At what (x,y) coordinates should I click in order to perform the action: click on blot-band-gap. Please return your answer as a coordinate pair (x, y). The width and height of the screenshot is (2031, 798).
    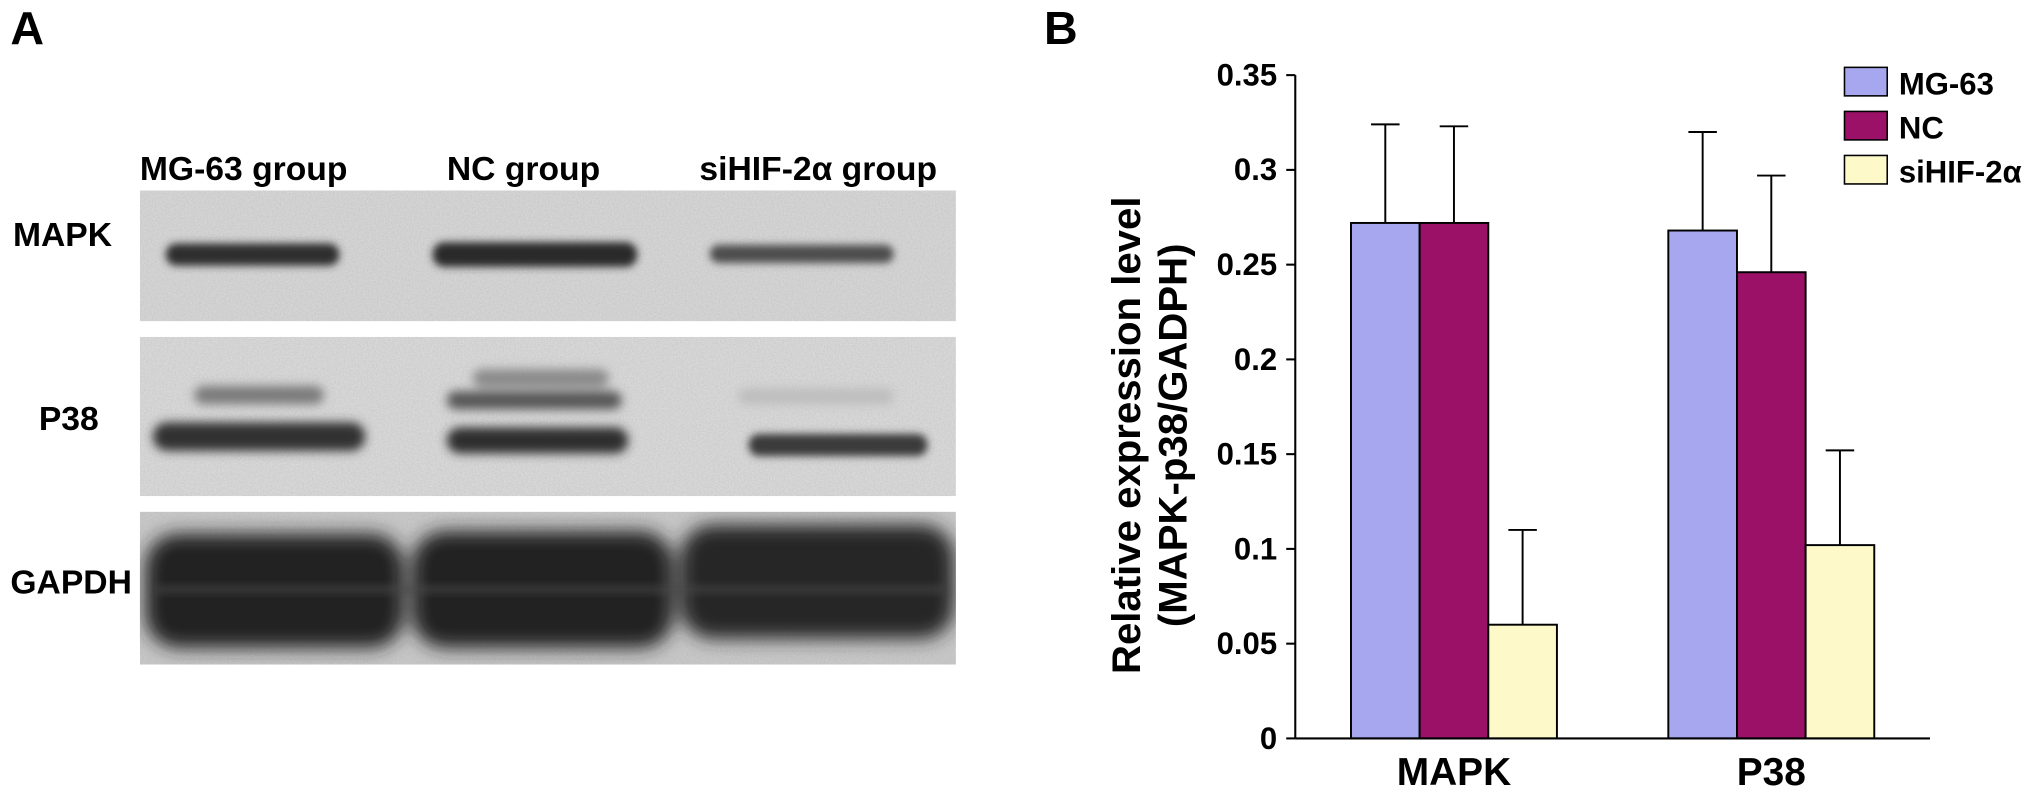
    Looking at the image, I should click on (550, 589).